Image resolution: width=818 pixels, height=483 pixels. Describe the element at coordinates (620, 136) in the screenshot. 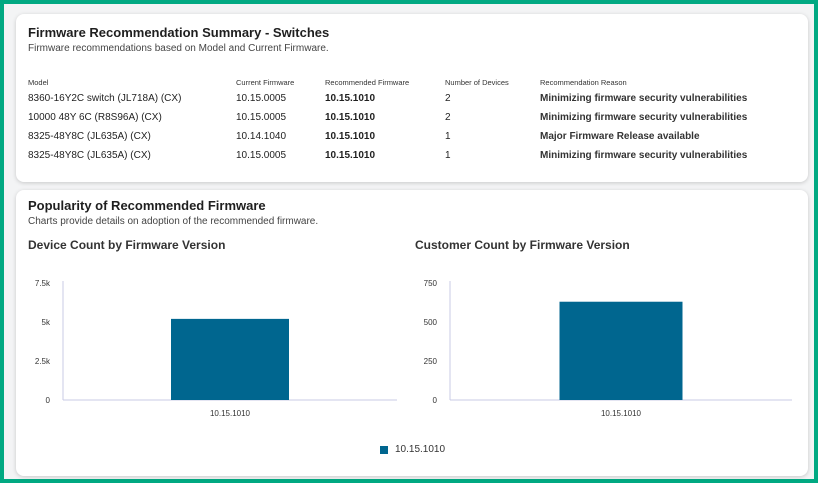

I see `table-cell-reason: Major Firmware Release available` at that location.